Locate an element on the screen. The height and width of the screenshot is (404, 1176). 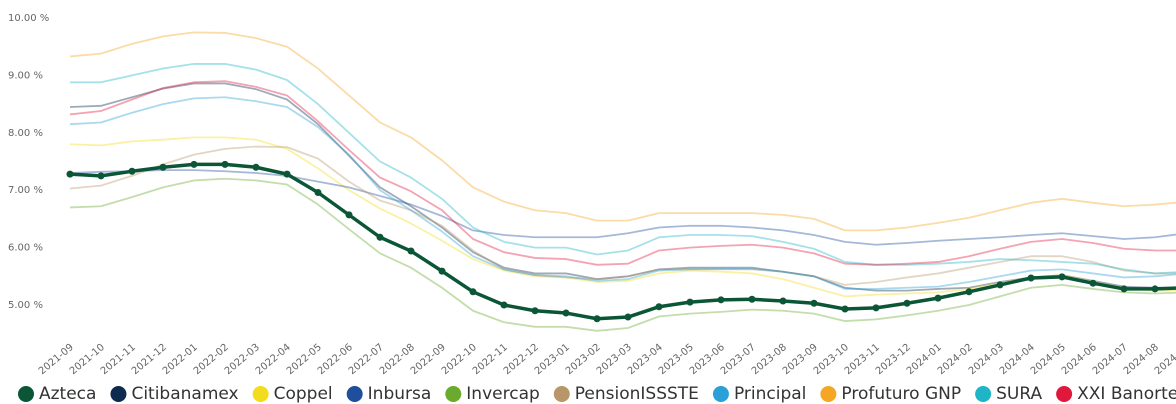
legend-item: Invercap is located at coordinates (492, 394).